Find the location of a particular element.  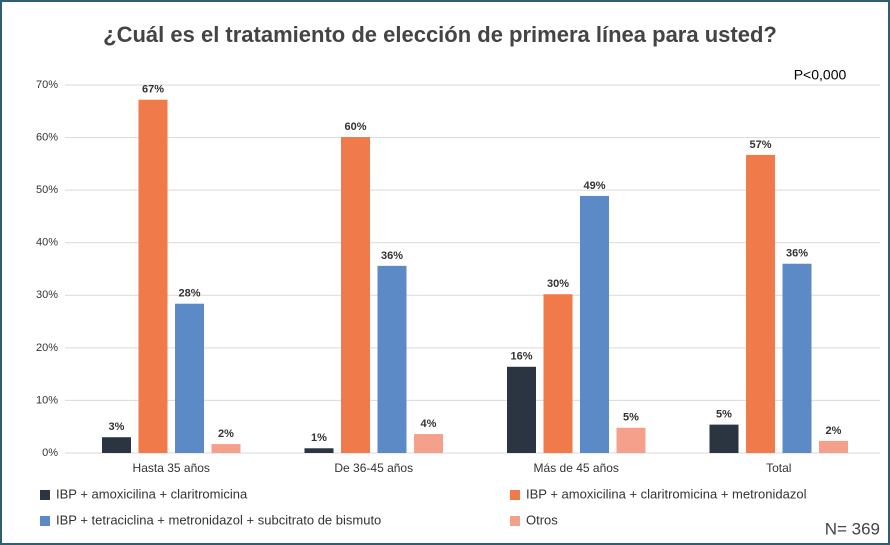

data-label: 28% is located at coordinates (189, 294).